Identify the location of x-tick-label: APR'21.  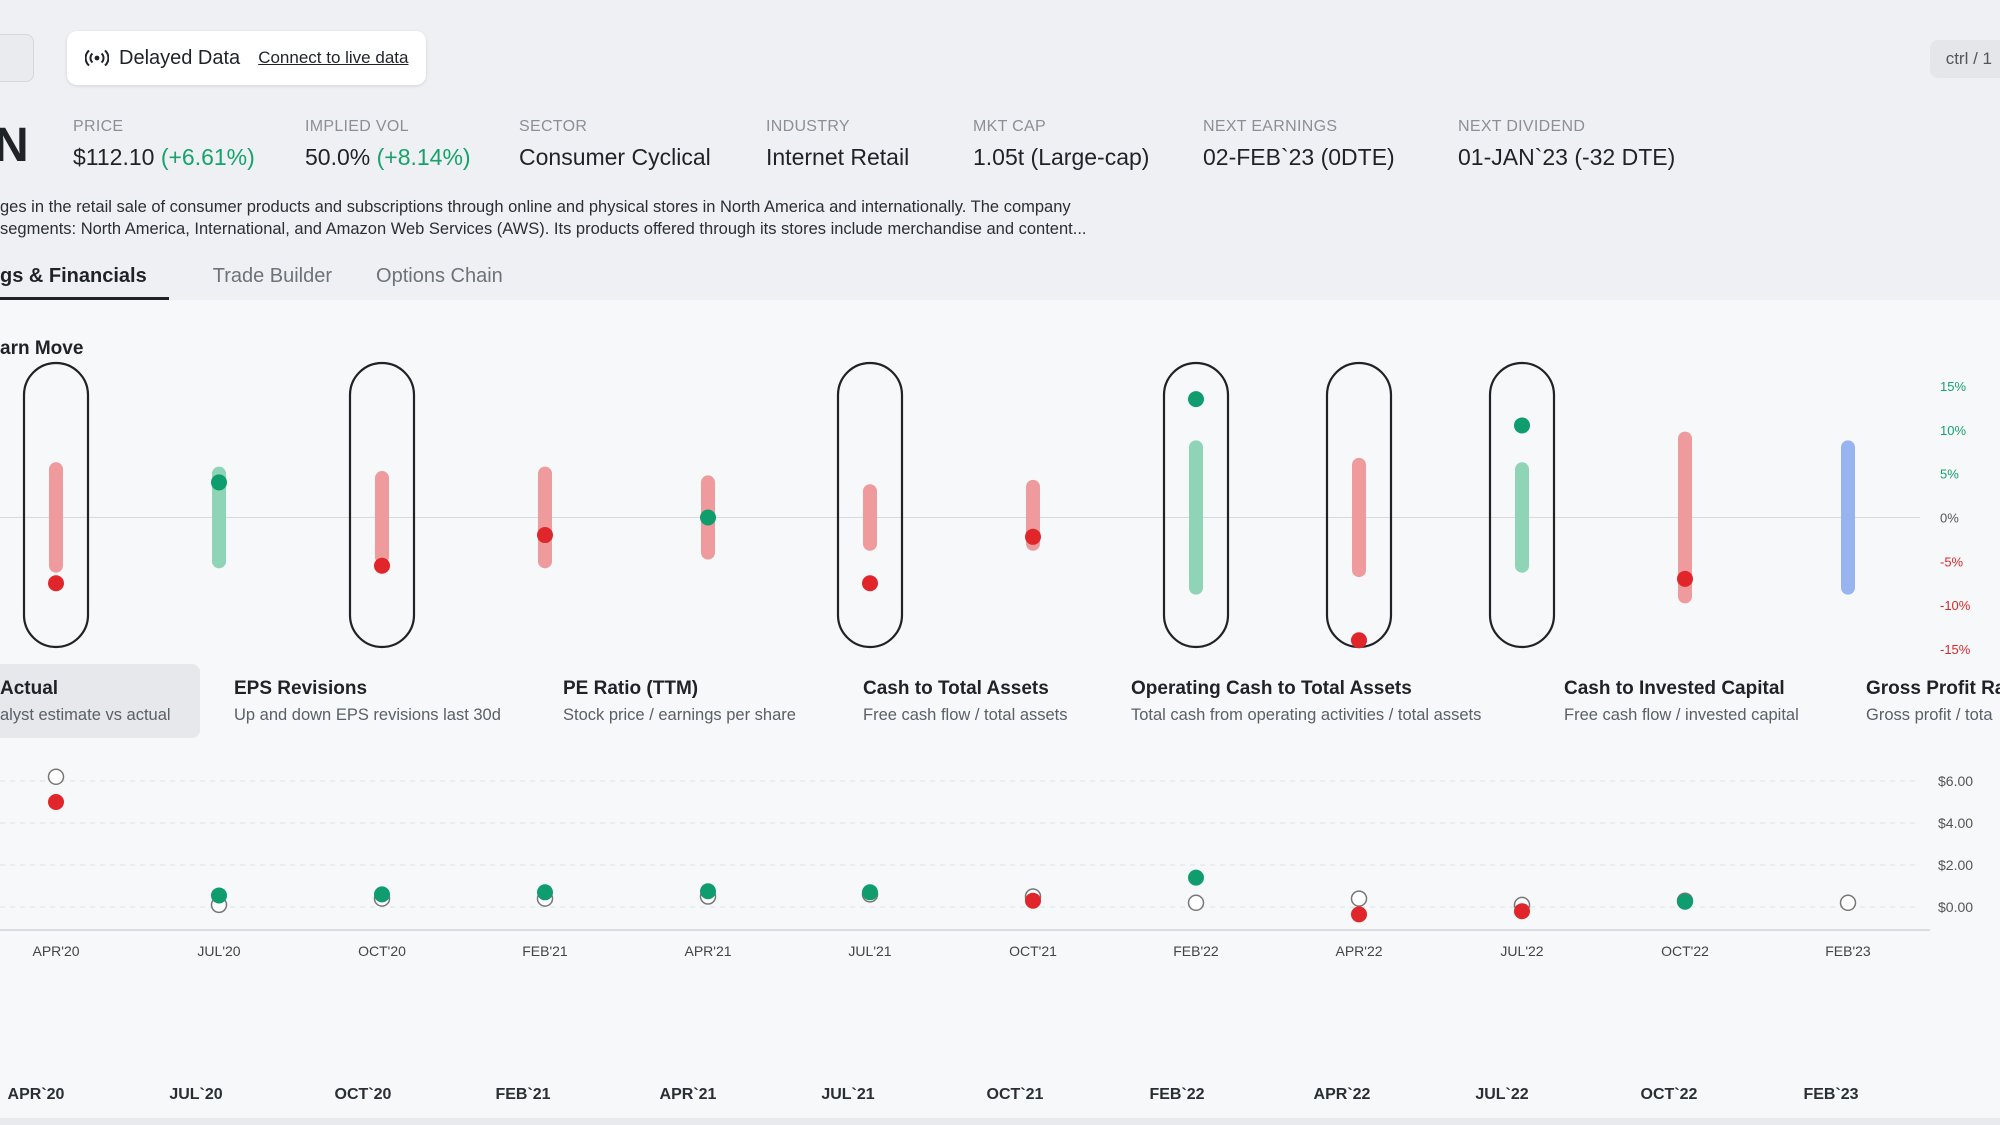
(707, 951).